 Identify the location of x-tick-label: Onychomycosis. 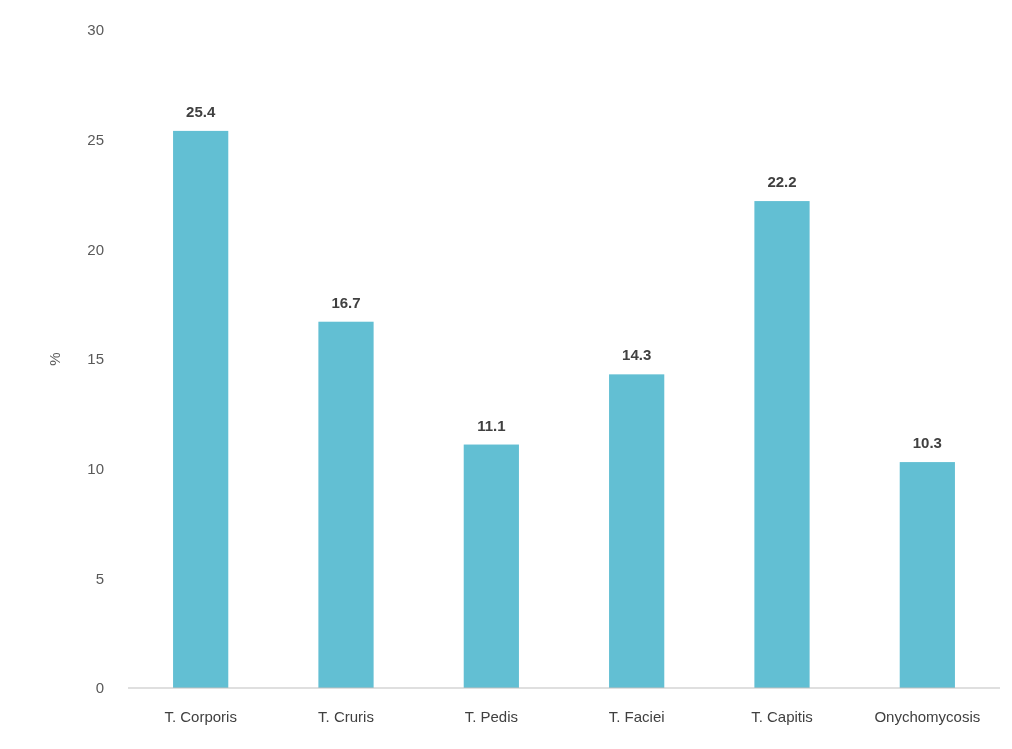
(927, 716).